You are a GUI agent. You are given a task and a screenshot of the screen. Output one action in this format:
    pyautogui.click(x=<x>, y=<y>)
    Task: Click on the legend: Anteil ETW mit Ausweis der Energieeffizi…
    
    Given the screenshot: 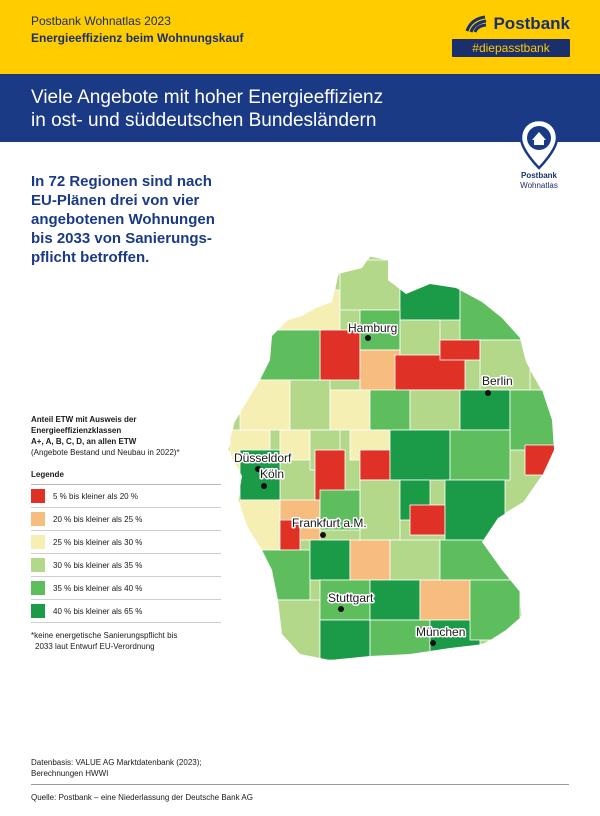 What is the action you would take?
    pyautogui.click(x=126, y=518)
    